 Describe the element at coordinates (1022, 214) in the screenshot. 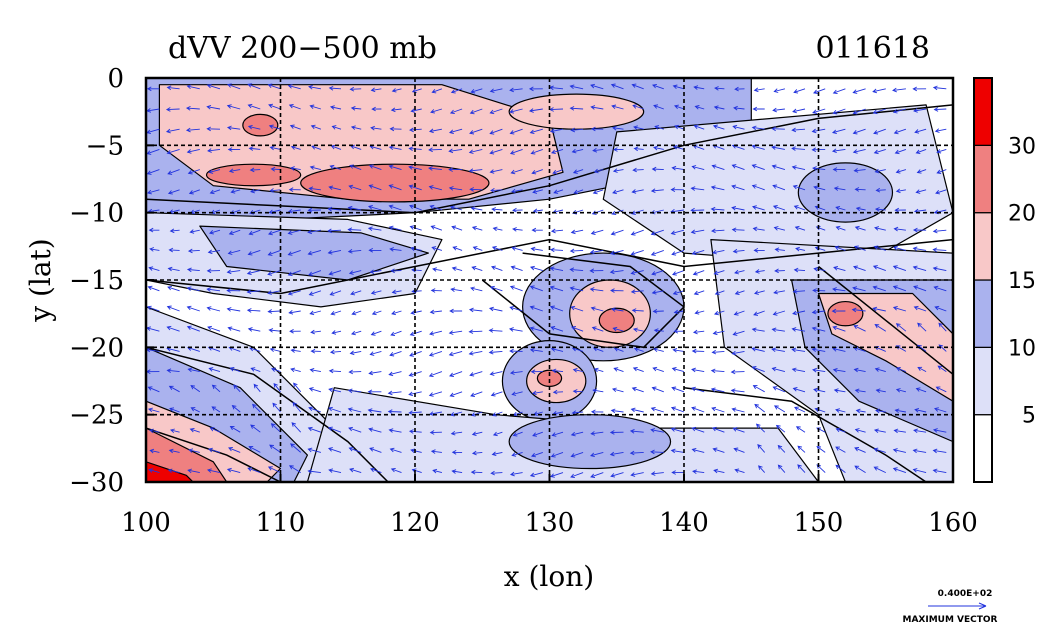

I see `colorbar-label-20: 20` at that location.